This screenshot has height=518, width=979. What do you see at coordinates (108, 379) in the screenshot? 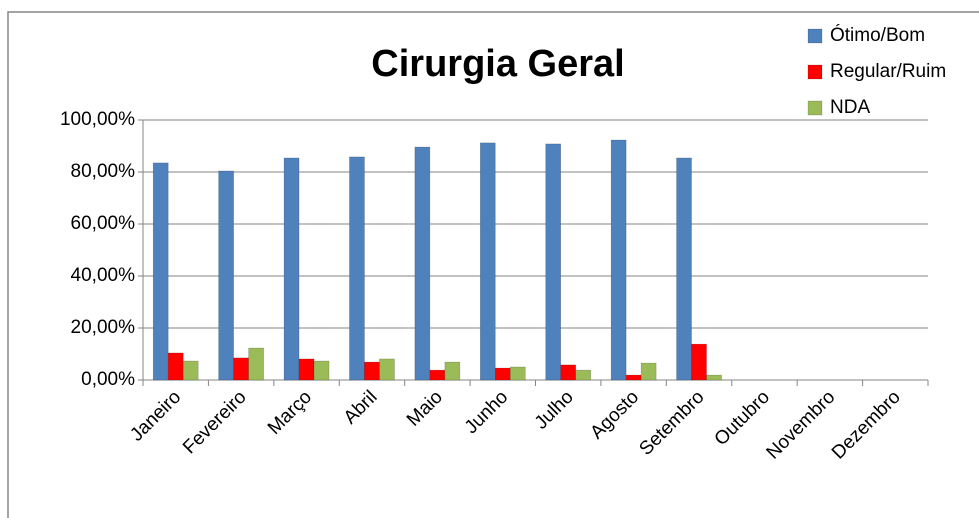
I see `y-tick-label: 0,00%` at bounding box center [108, 379].